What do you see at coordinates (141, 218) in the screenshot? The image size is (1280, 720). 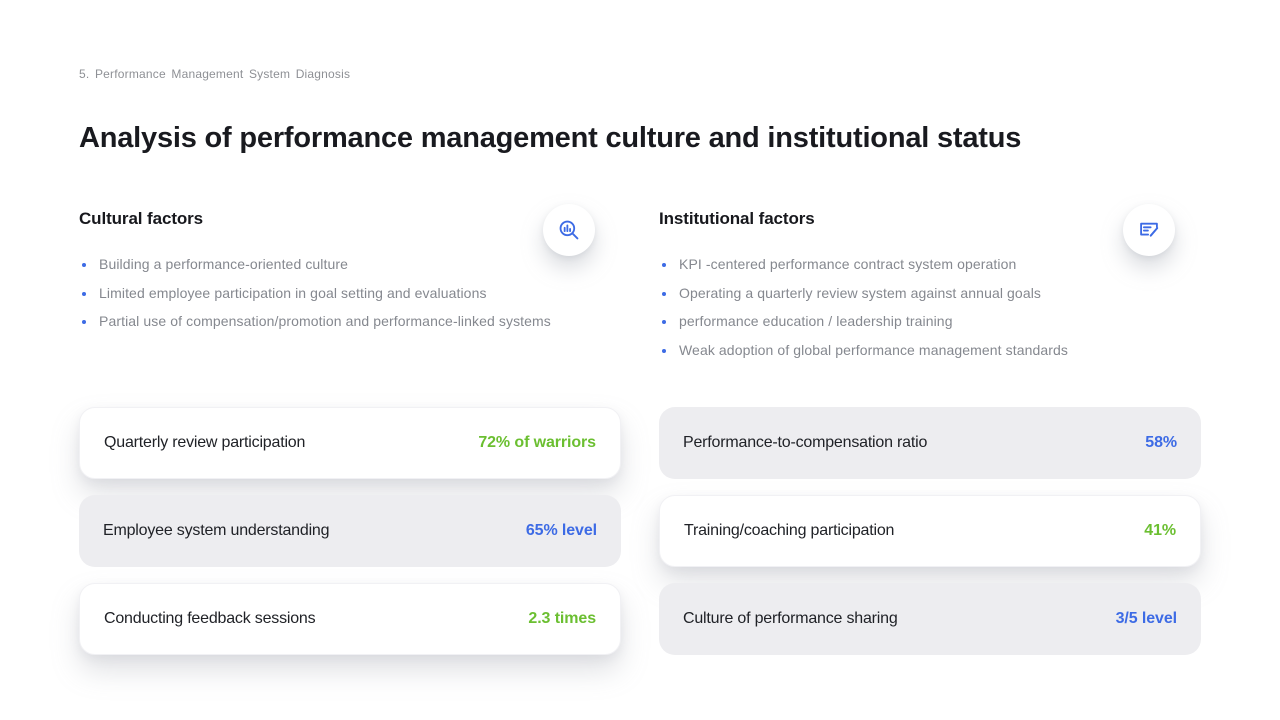 I see `cultural-factors-heading: Cultural factors` at bounding box center [141, 218].